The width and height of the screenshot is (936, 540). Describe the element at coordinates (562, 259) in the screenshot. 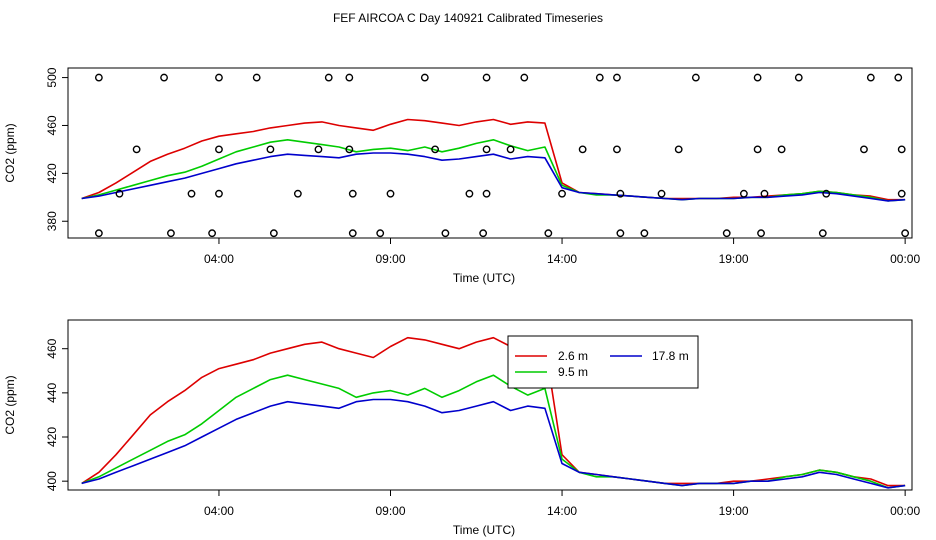

I see `top-x-tick-label: 14:00` at that location.